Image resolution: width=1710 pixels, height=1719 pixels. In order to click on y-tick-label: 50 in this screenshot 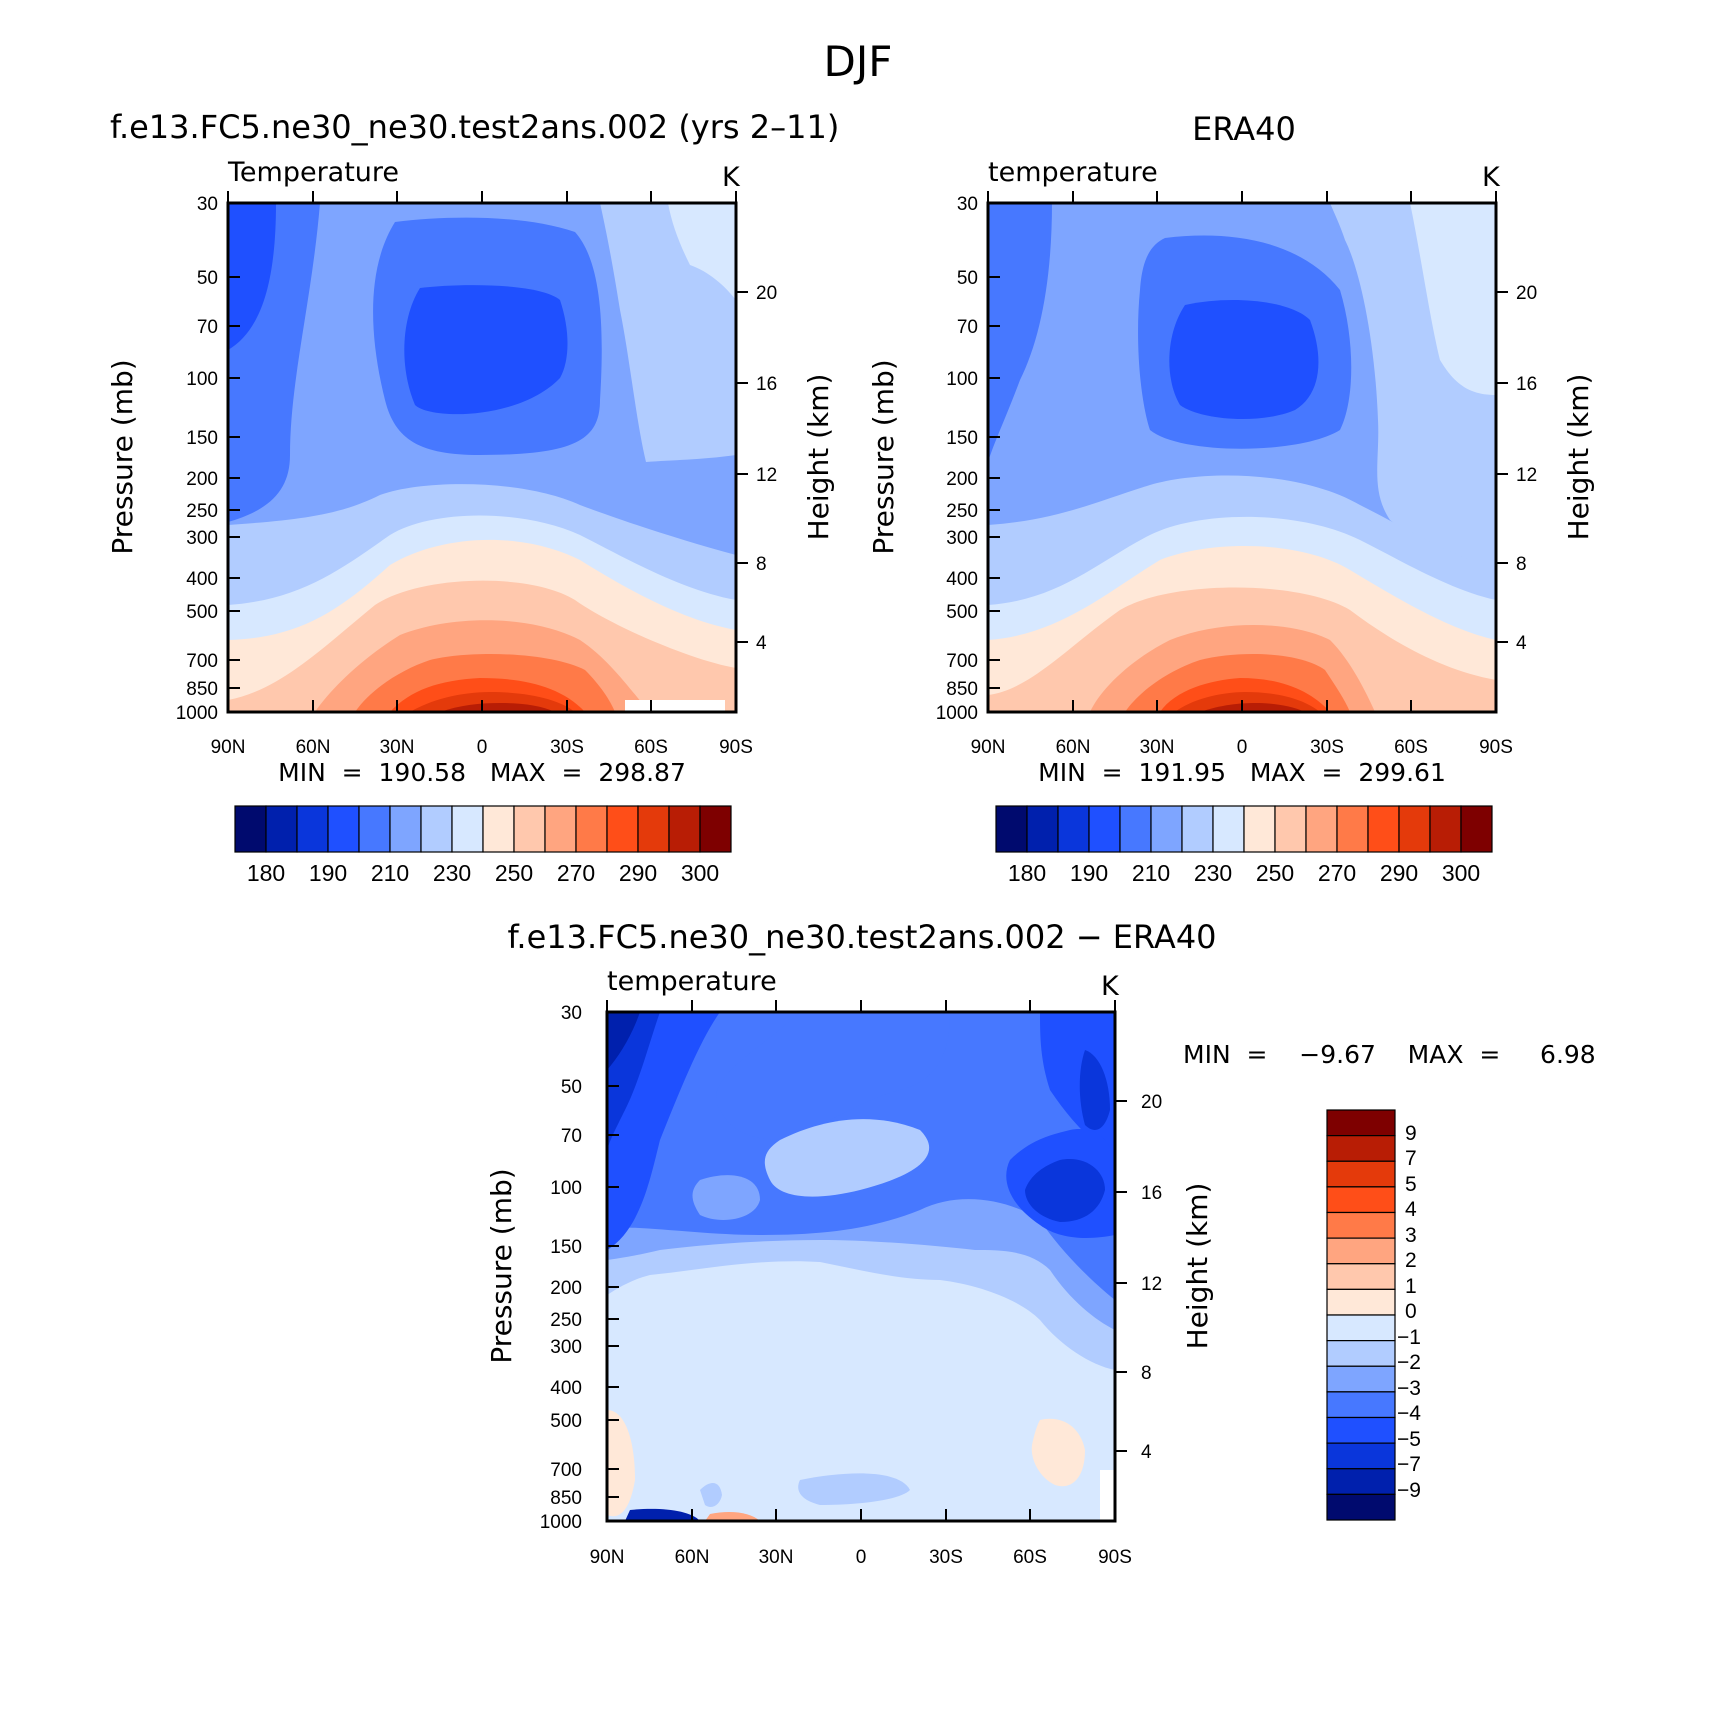, I will do `click(571, 1087)`.